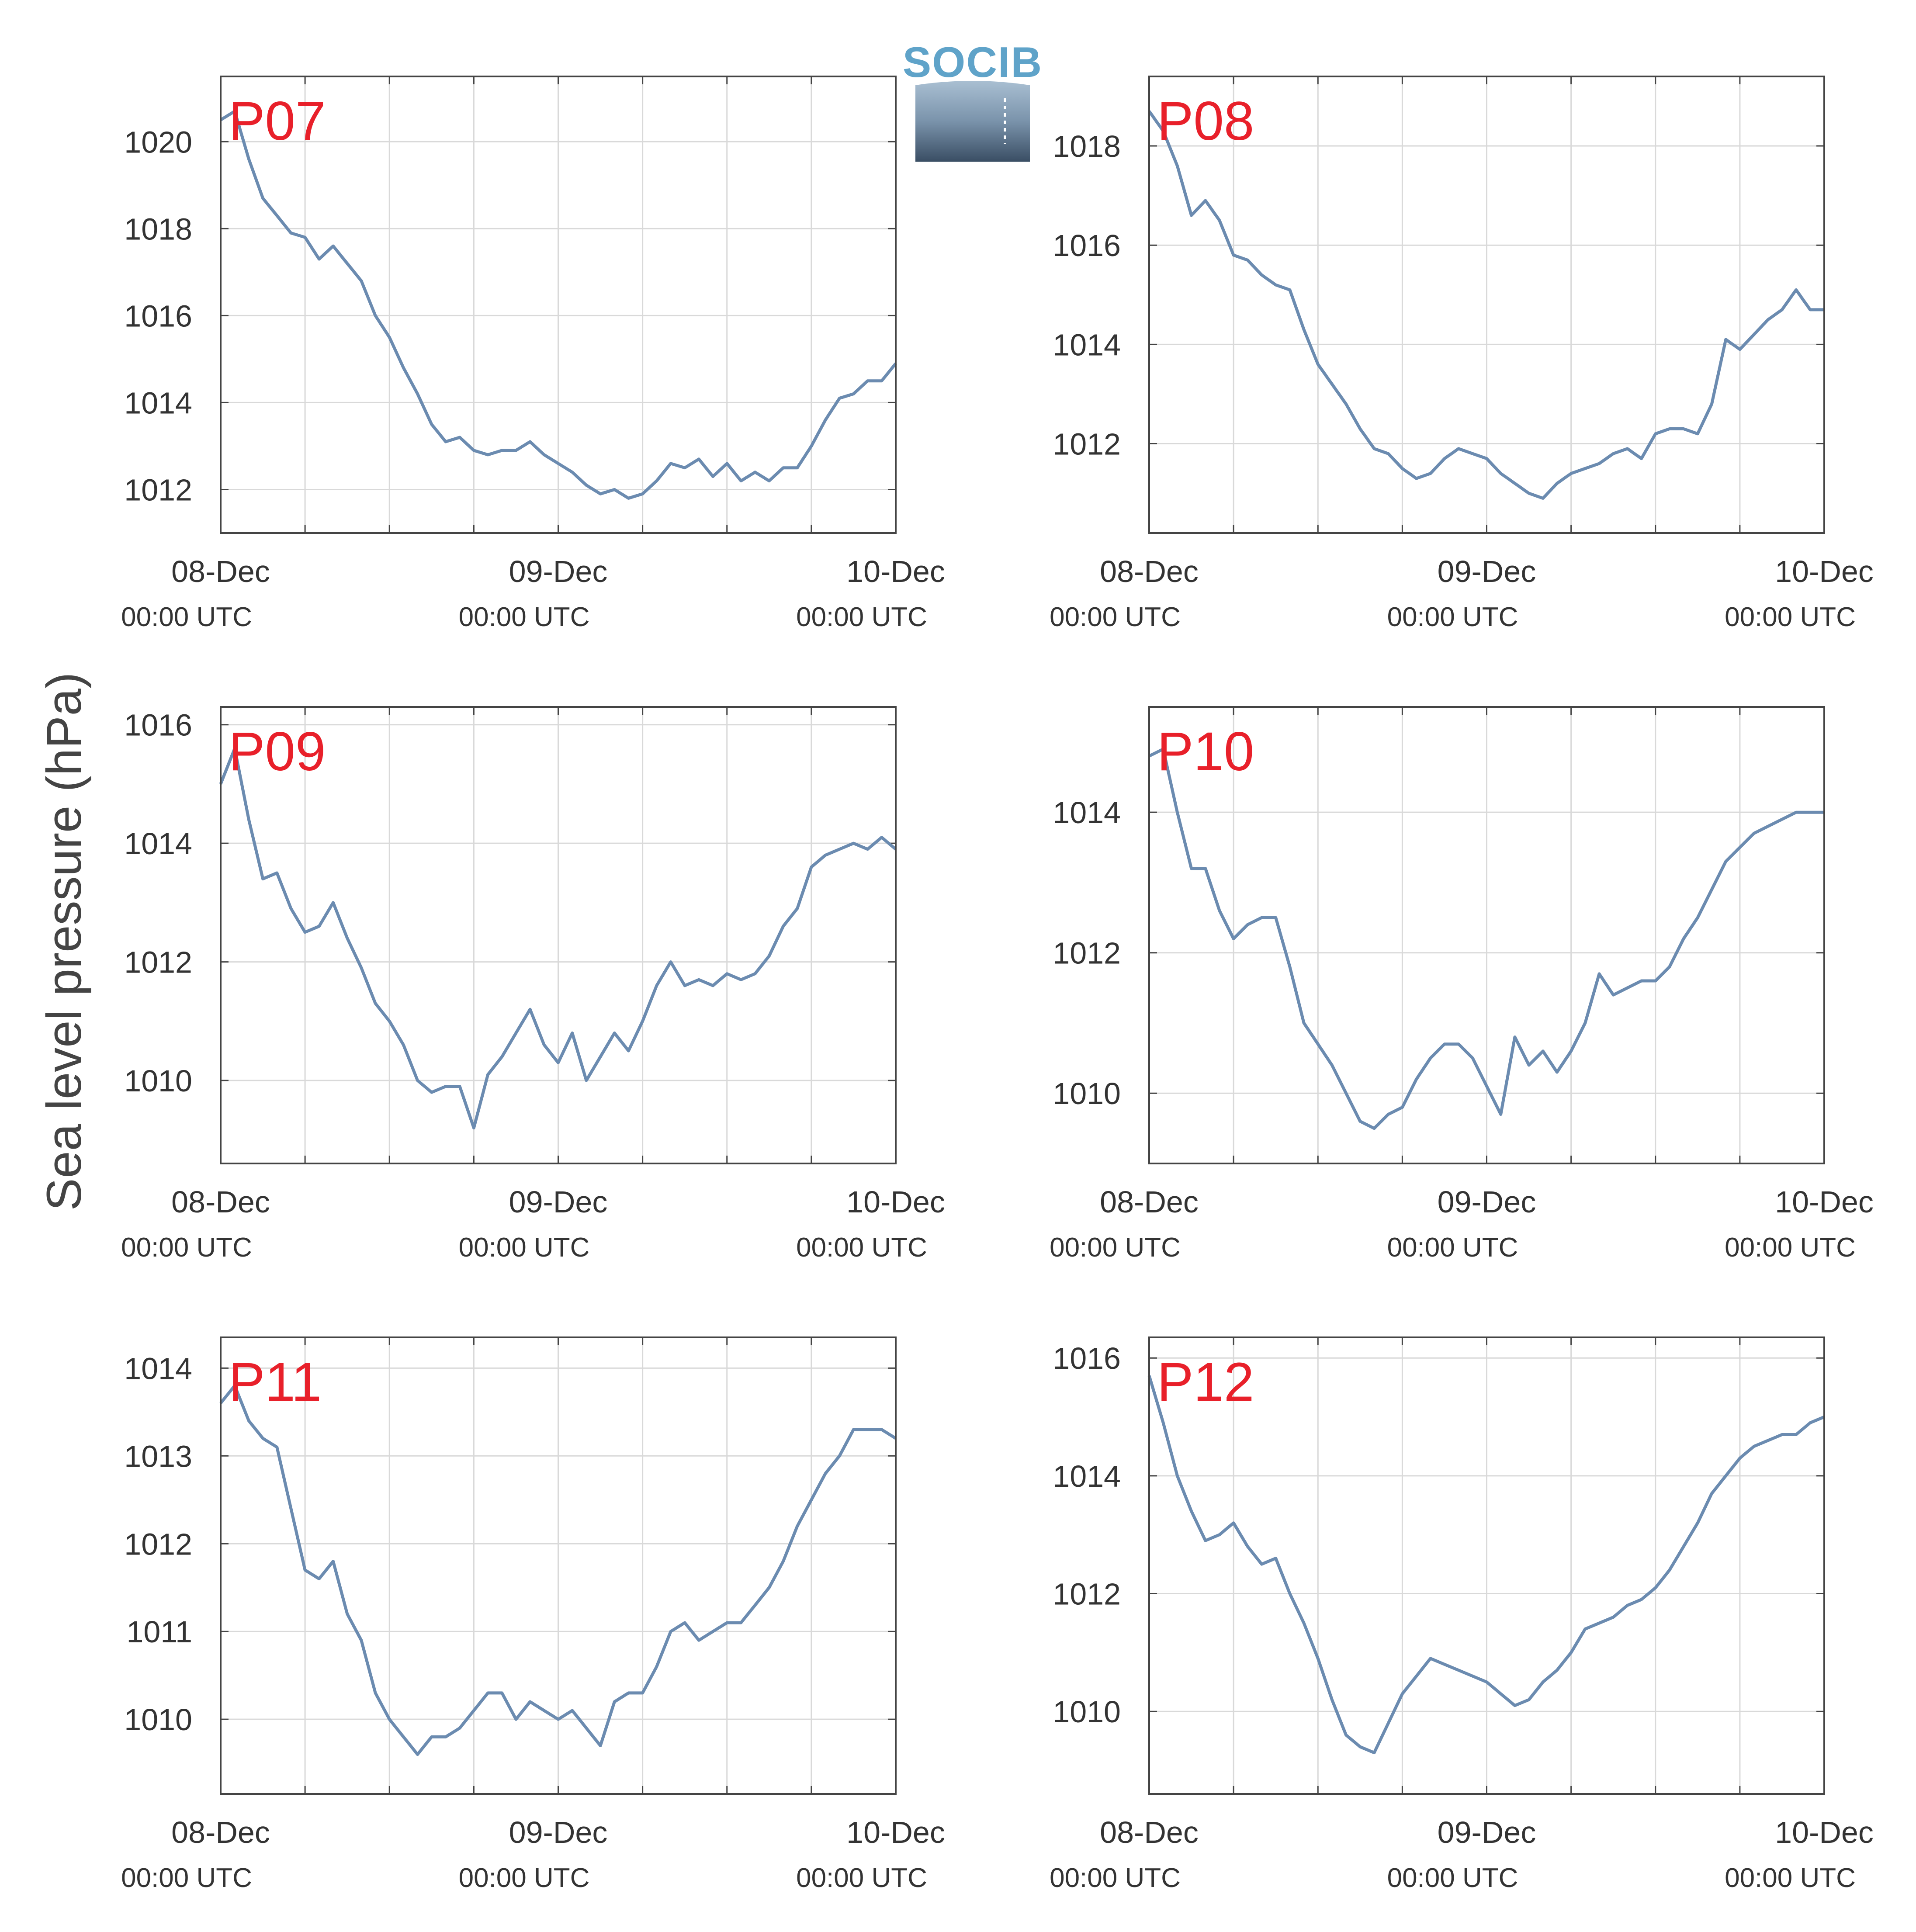 This screenshot has height=1932, width=1916. I want to click on station-label: P10, so click(1205, 751).